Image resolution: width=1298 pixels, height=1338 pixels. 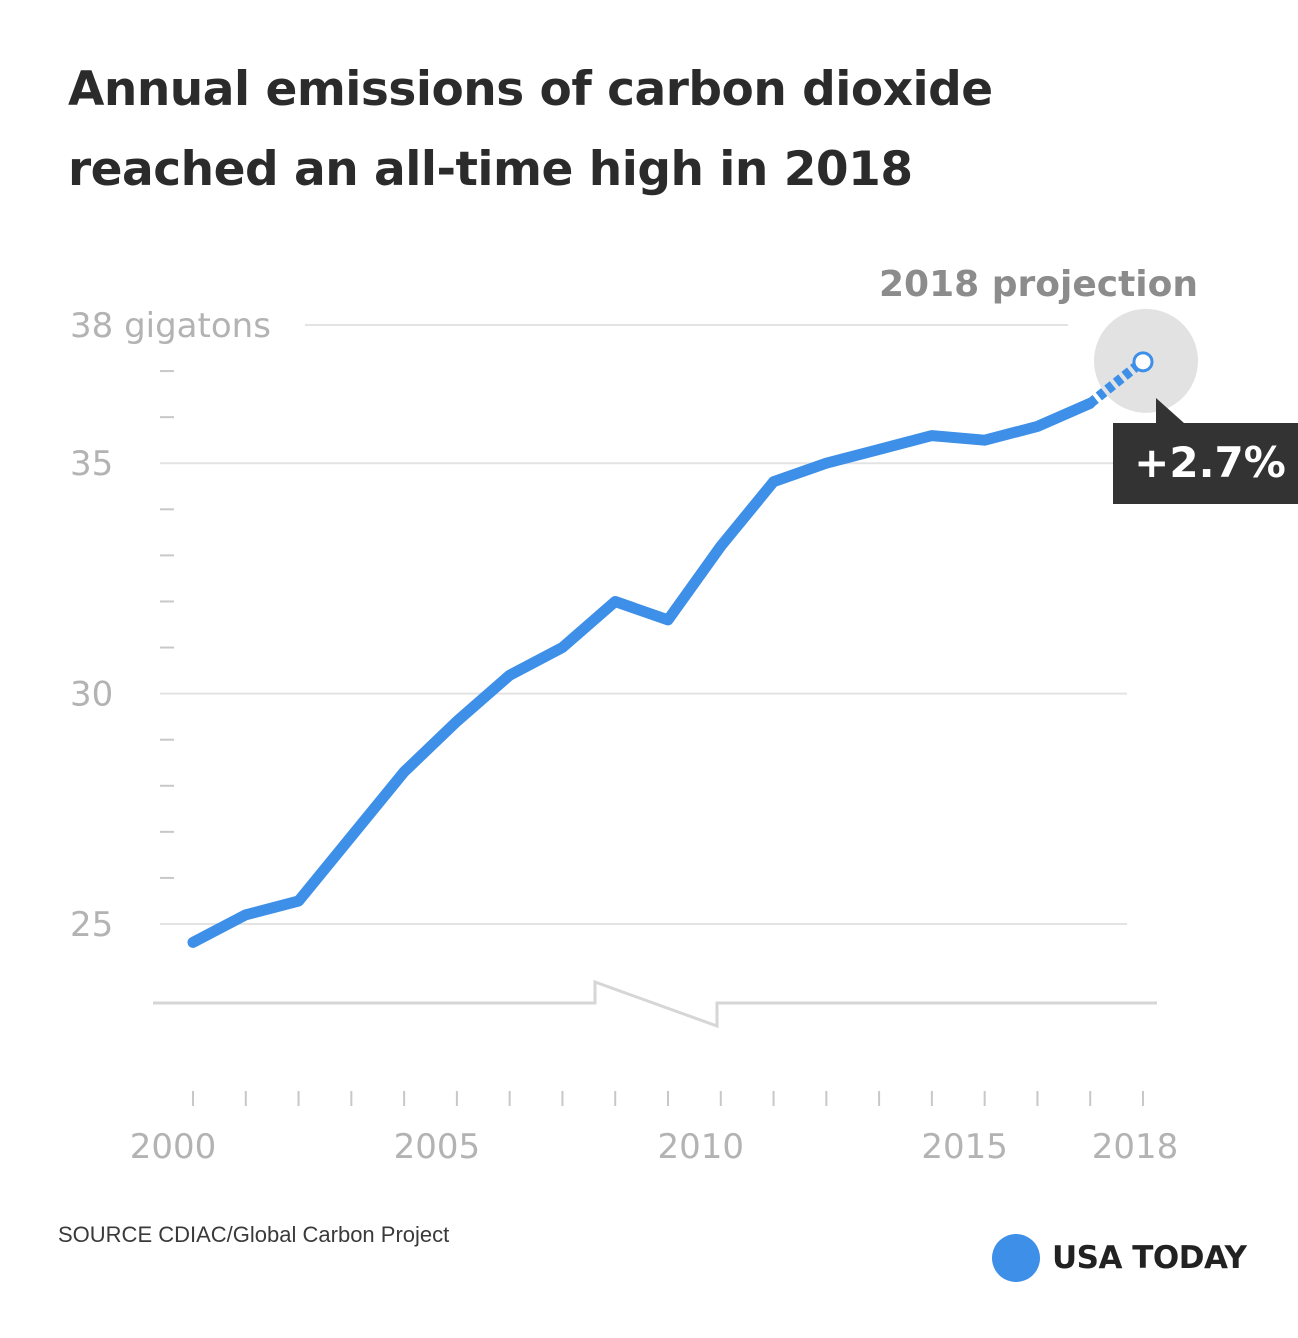 I want to click on x-tick-label-2010: 2010, so click(x=701, y=1147).